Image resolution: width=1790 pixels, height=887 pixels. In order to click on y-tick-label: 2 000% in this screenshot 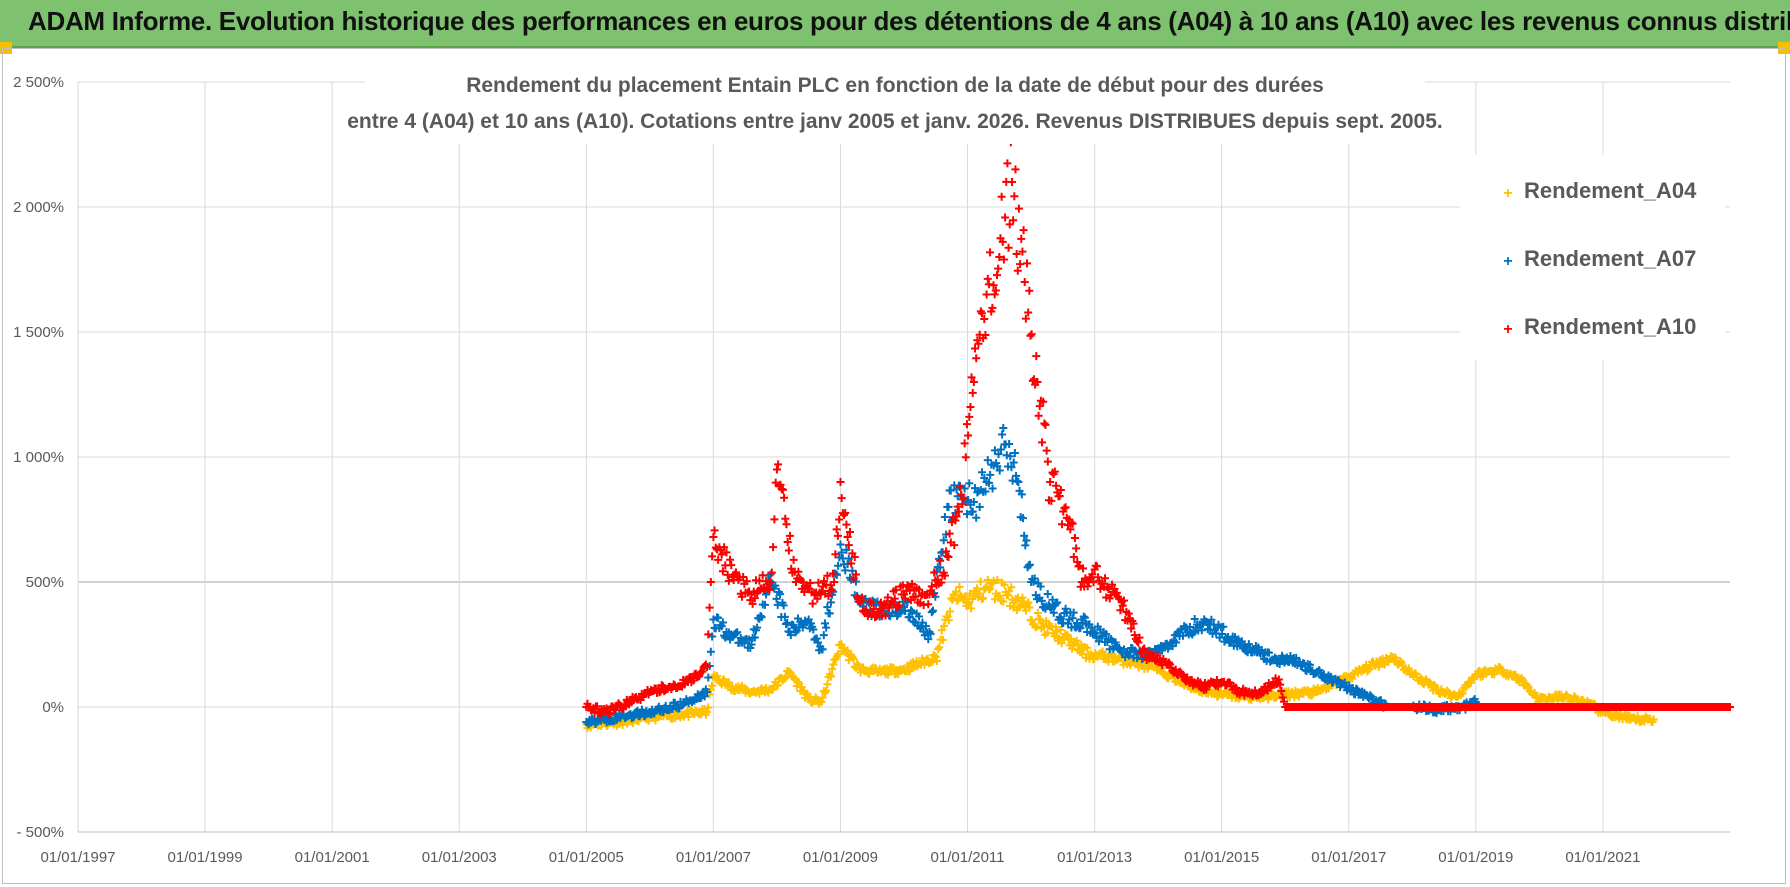, I will do `click(38, 207)`.